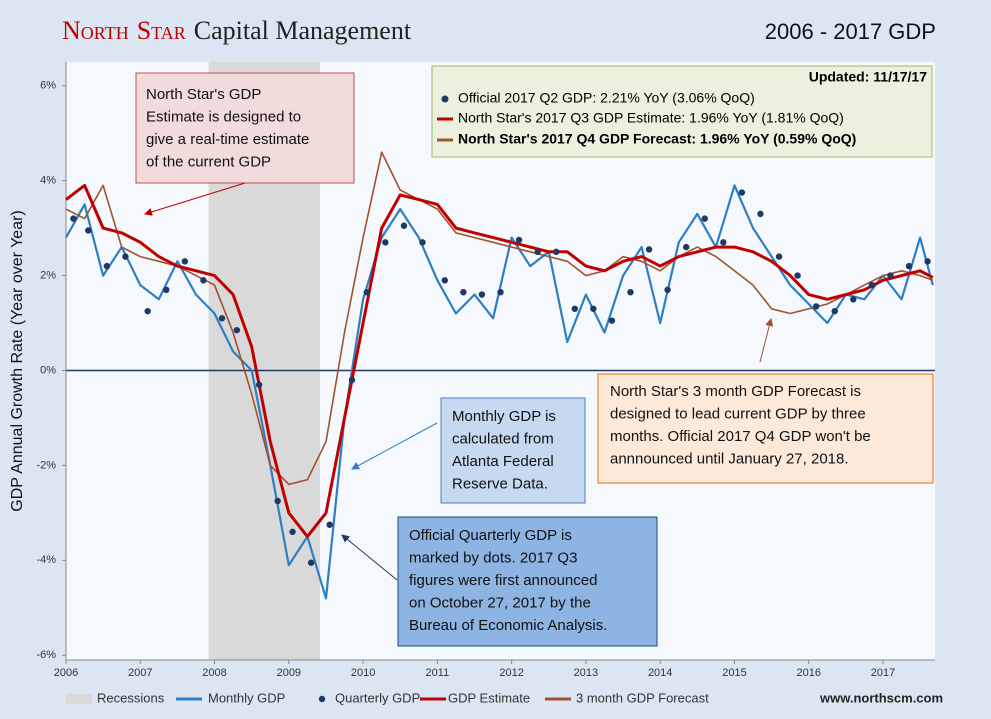 The width and height of the screenshot is (991, 719). Describe the element at coordinates (734, 673) in the screenshot. I see `x-tick-label: 2015` at that location.